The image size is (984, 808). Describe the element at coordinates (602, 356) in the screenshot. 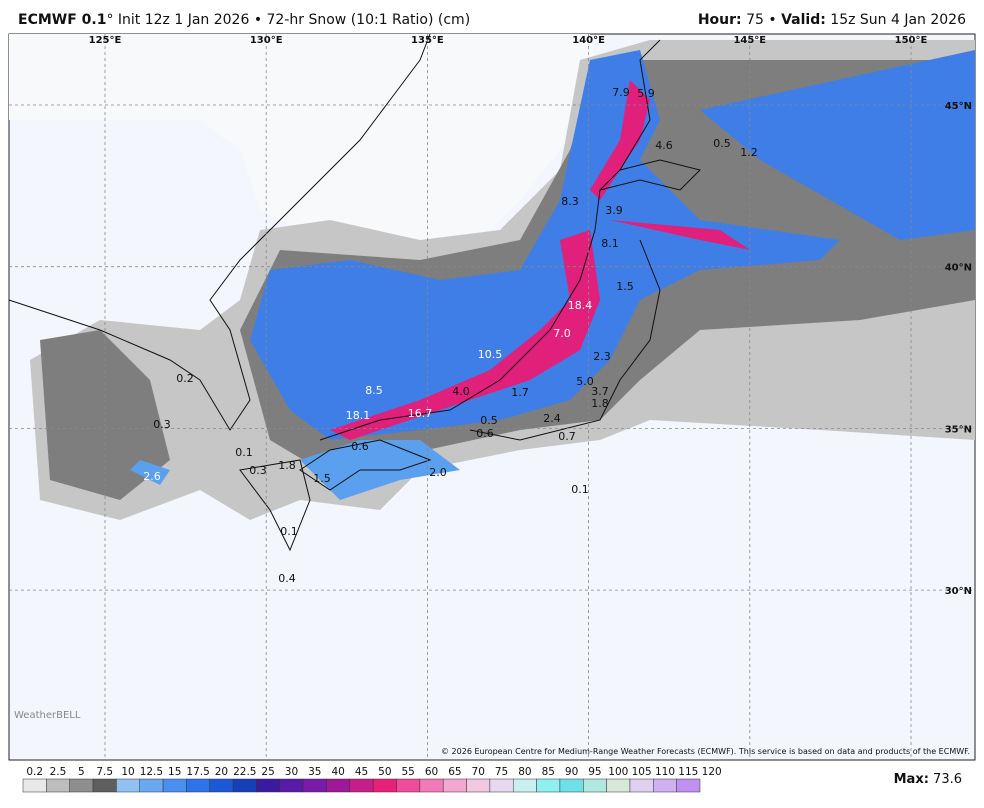

I see `point-value: 2.3` at that location.